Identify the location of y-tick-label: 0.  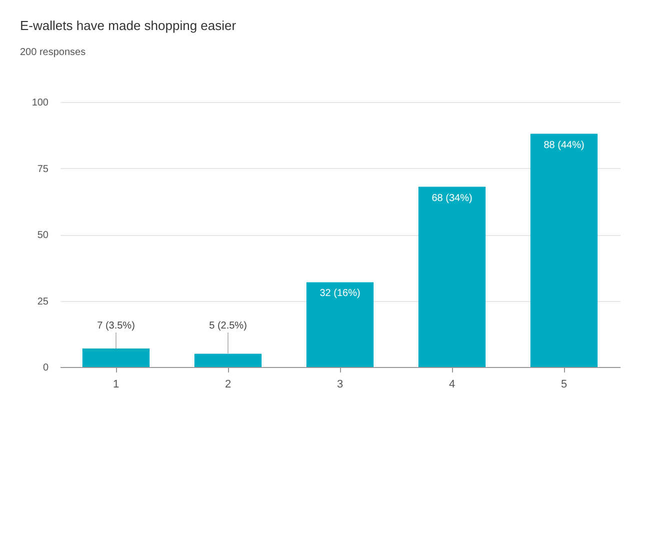
(45, 368).